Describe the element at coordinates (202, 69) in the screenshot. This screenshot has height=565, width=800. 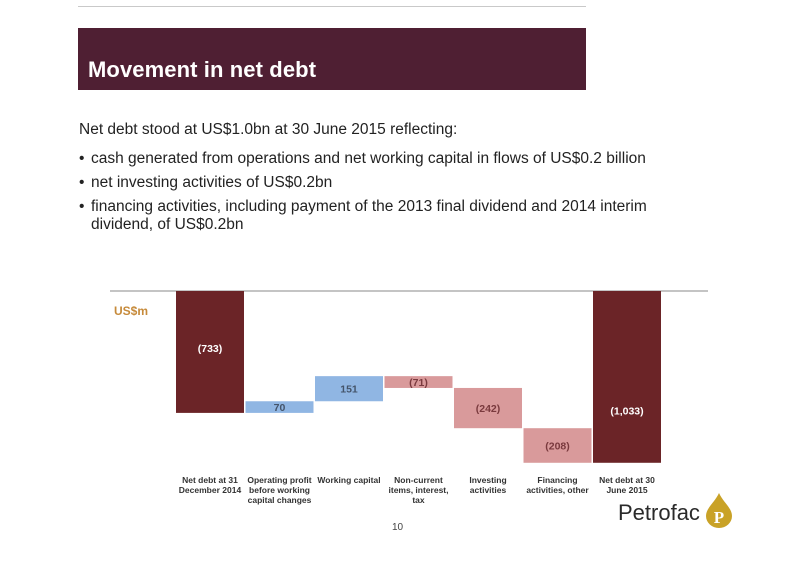
I see `slide-title: Movement in net debt` at that location.